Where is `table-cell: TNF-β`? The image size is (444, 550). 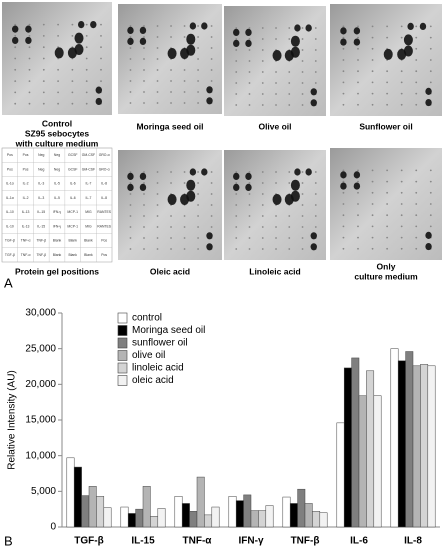 table-cell: TNF-β is located at coordinates (41, 241).